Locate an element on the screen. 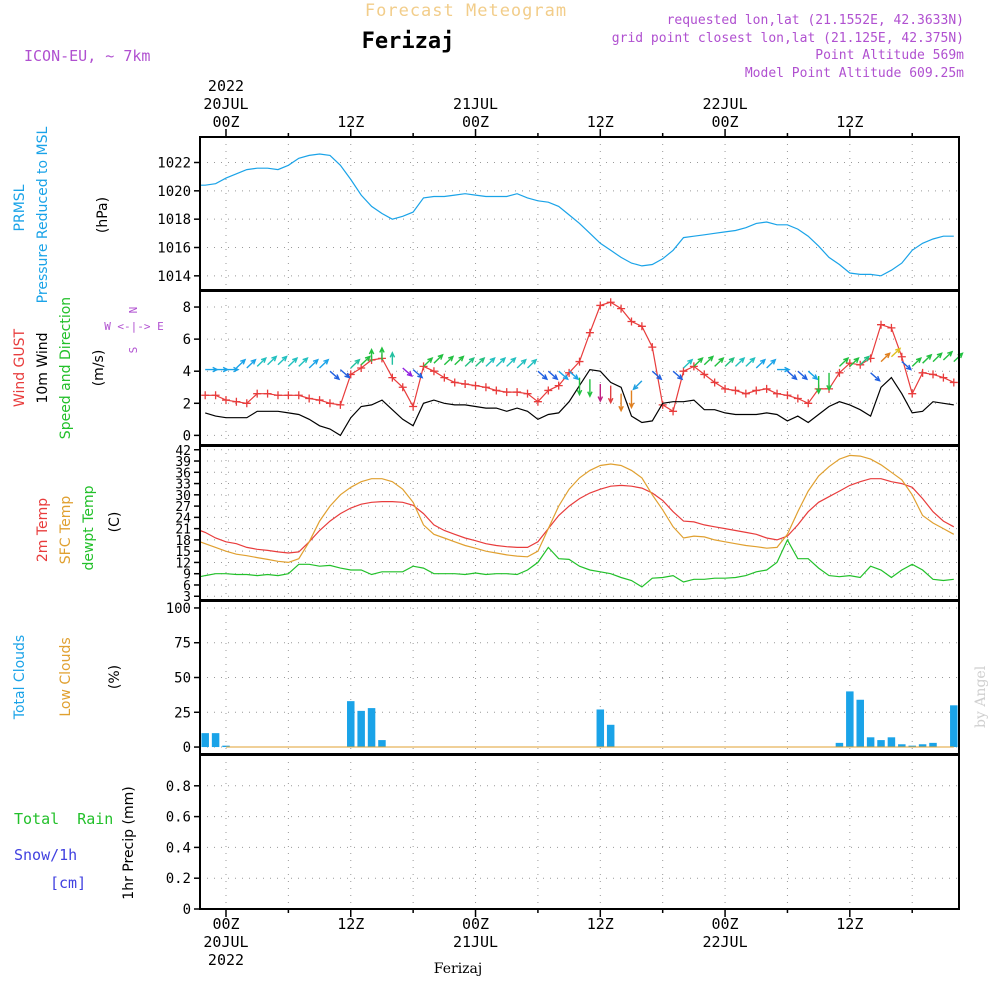 The image size is (1000, 1000). clouds-ytick-label: 0 is located at coordinates (187, 748).